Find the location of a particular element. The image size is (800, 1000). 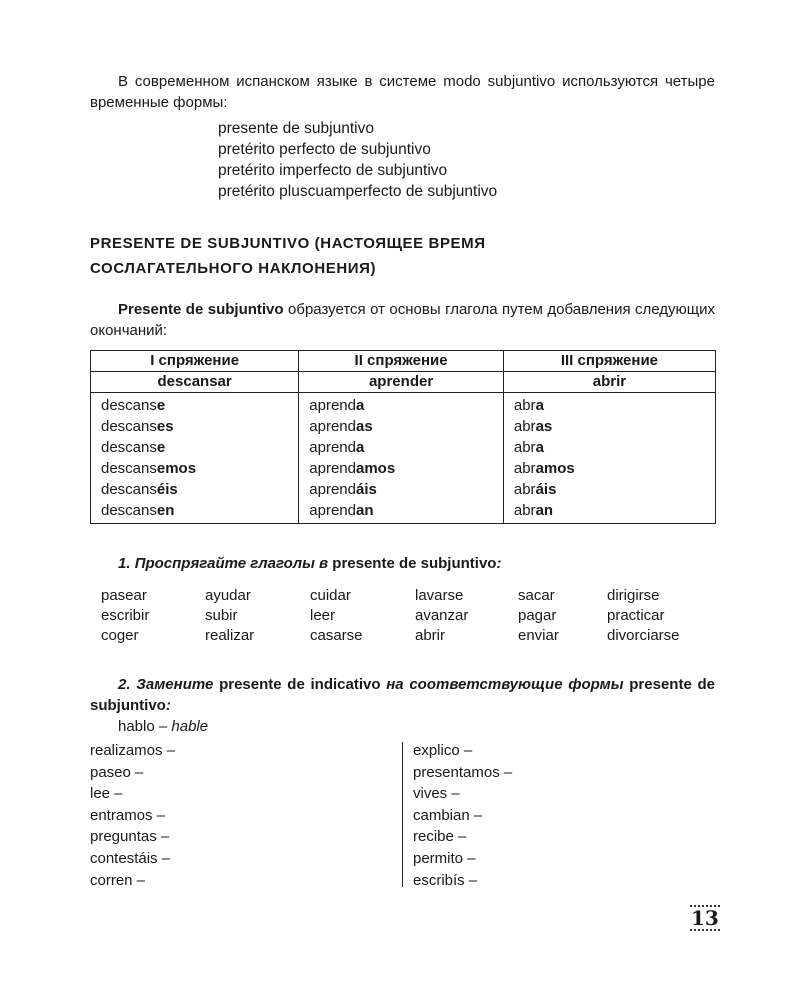

cell: aprendamos is located at coordinates (401, 468).